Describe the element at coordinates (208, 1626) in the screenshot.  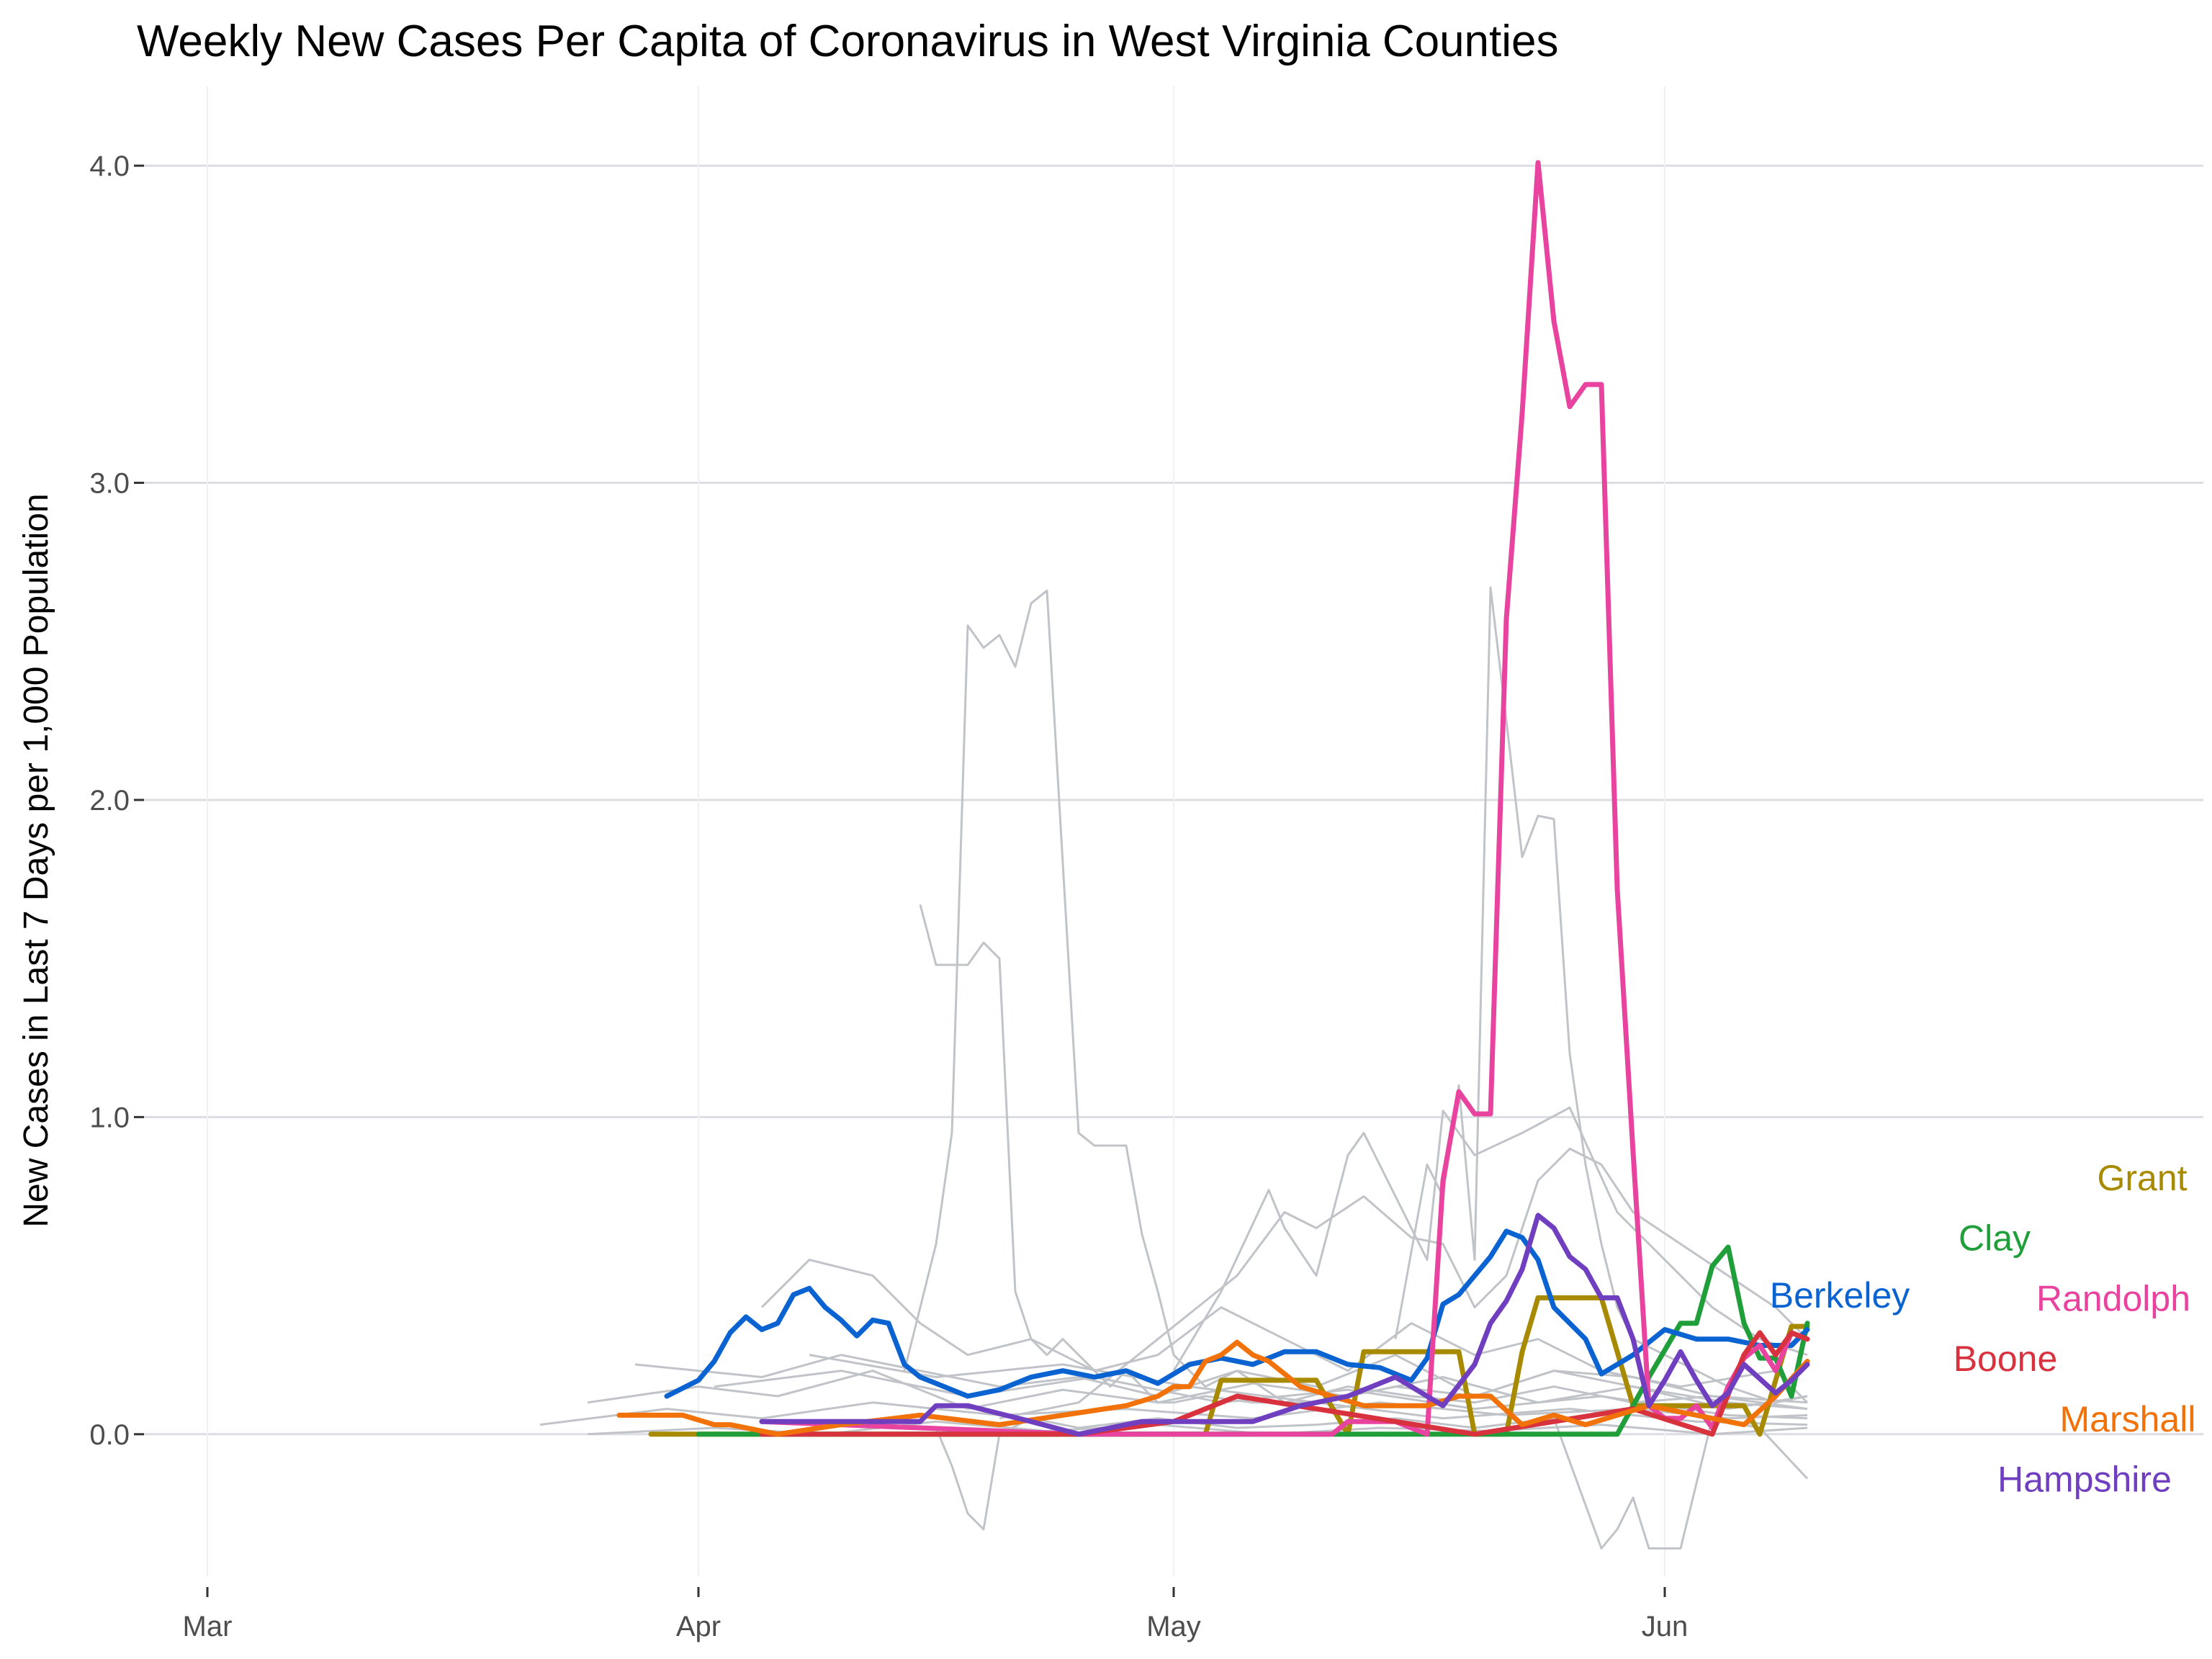
I see `x-tick-label: Mar` at that location.